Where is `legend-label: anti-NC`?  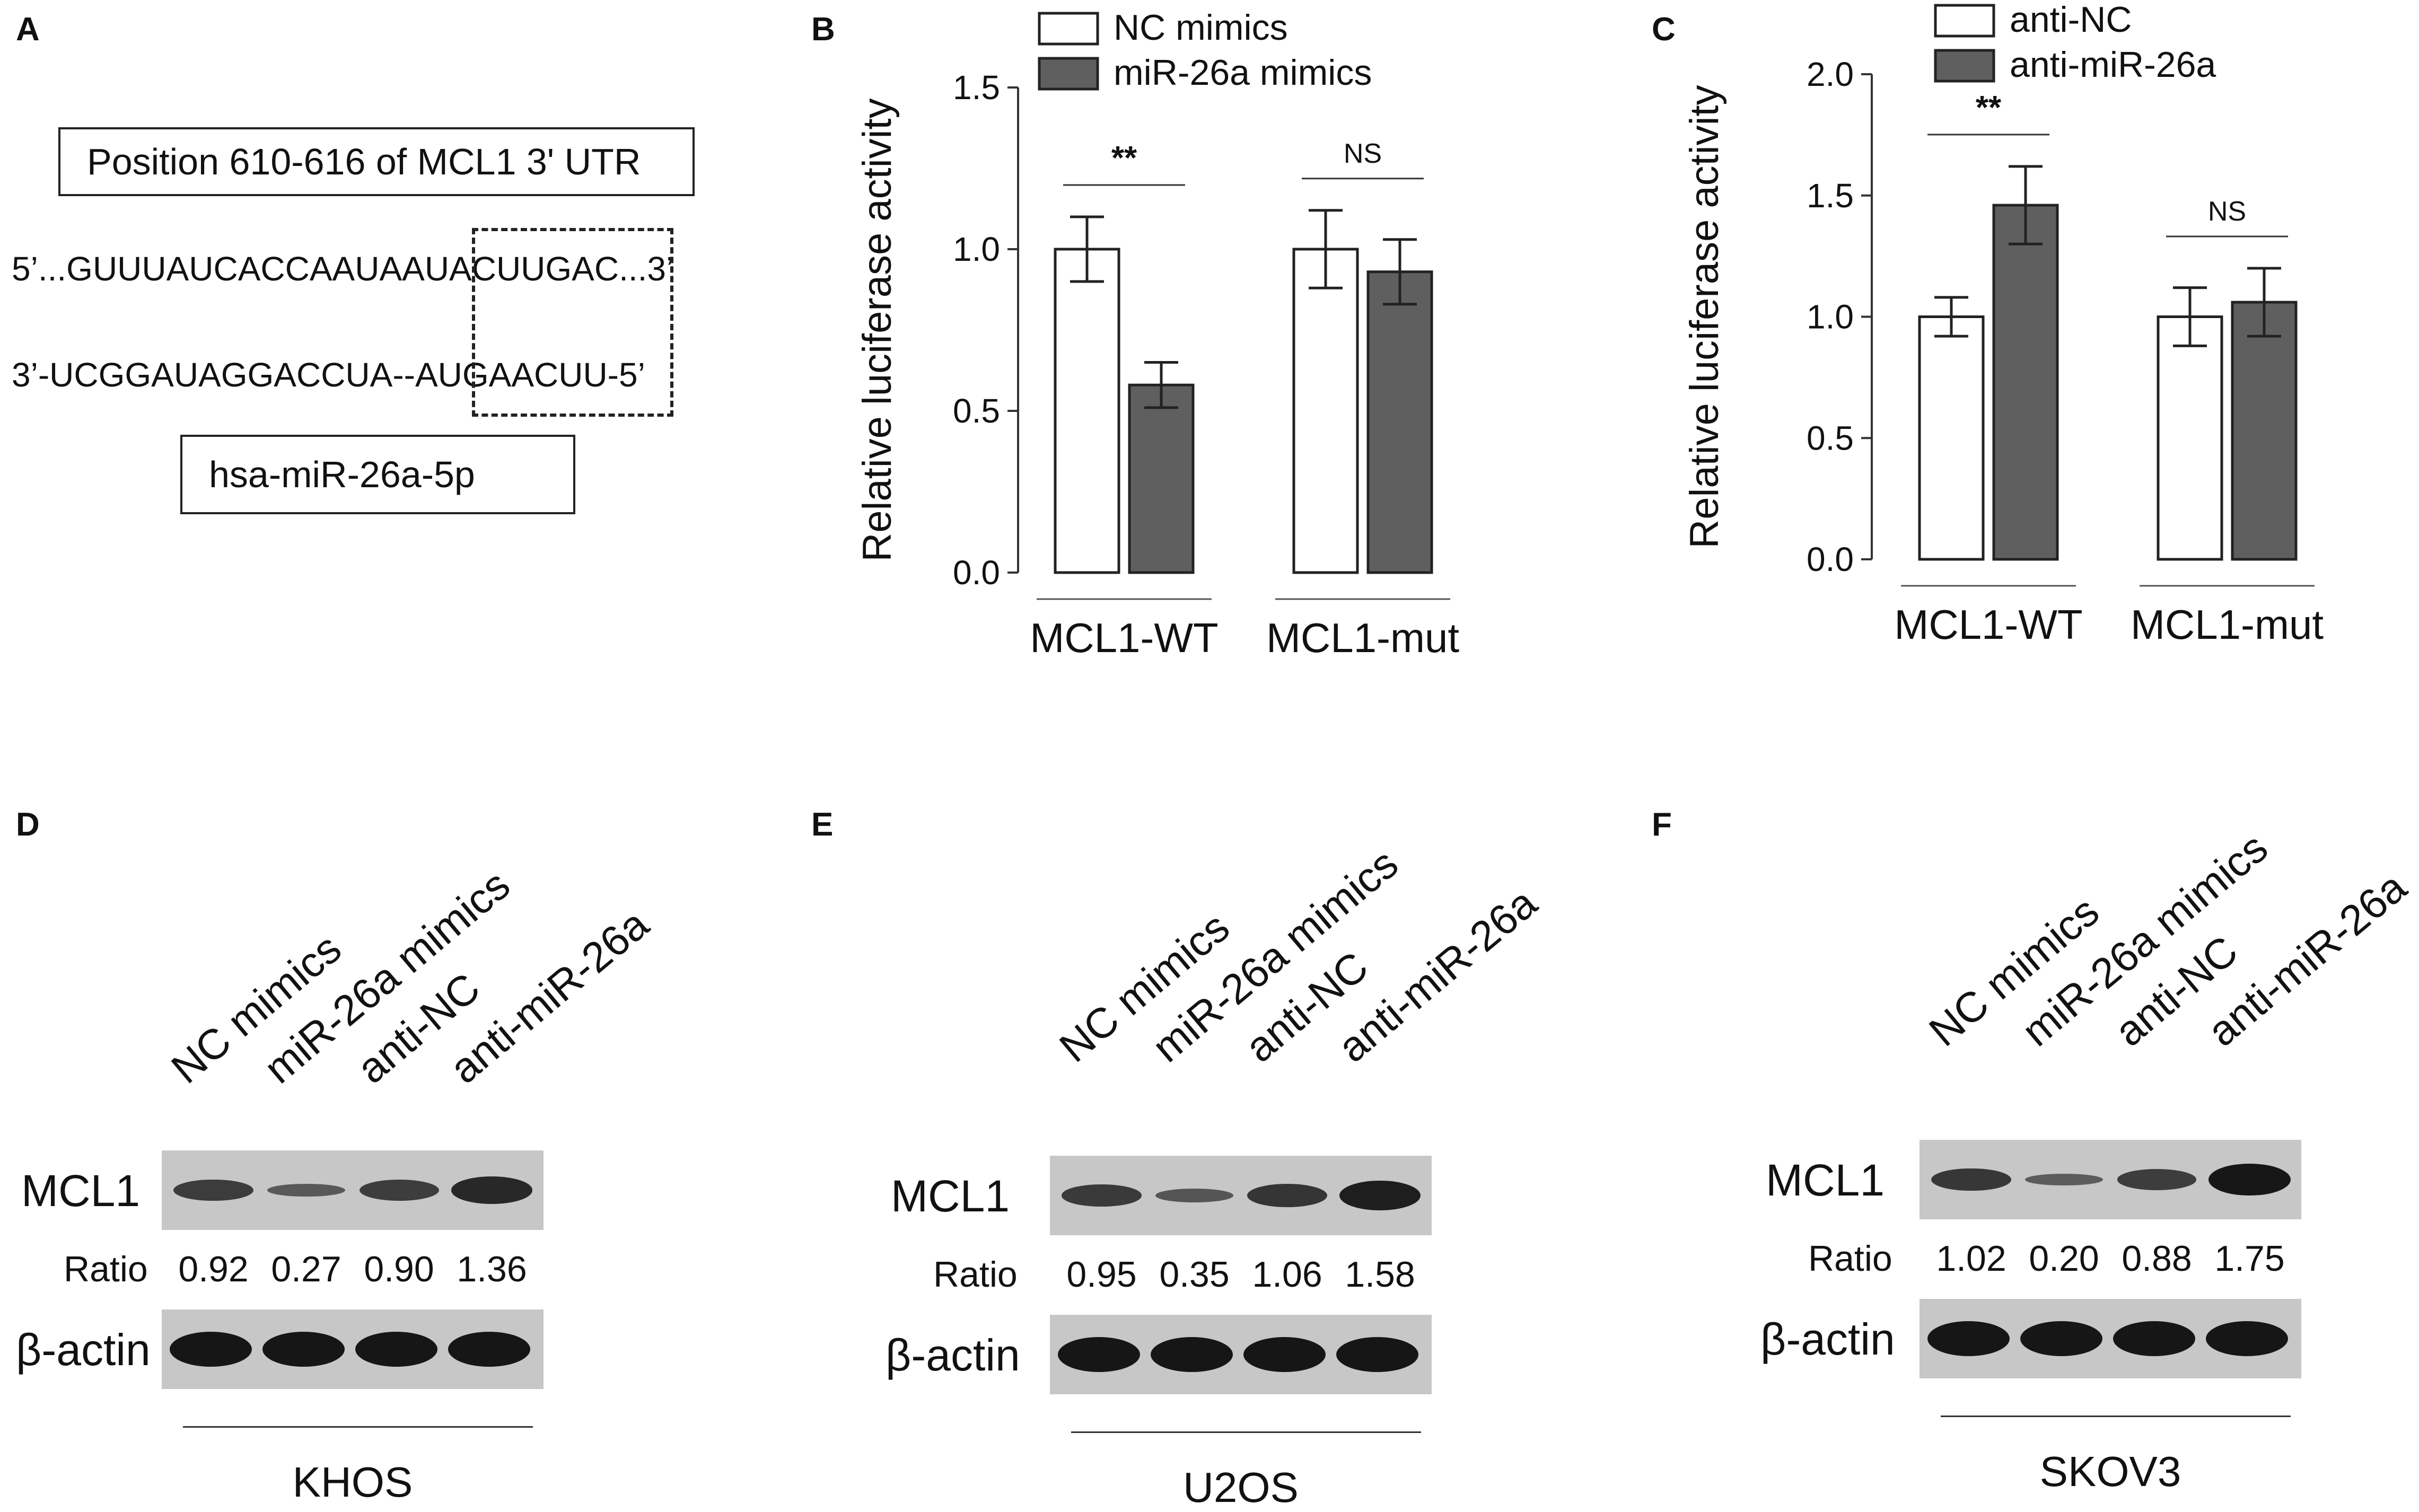
legend-label: anti-NC is located at coordinates (2071, 20).